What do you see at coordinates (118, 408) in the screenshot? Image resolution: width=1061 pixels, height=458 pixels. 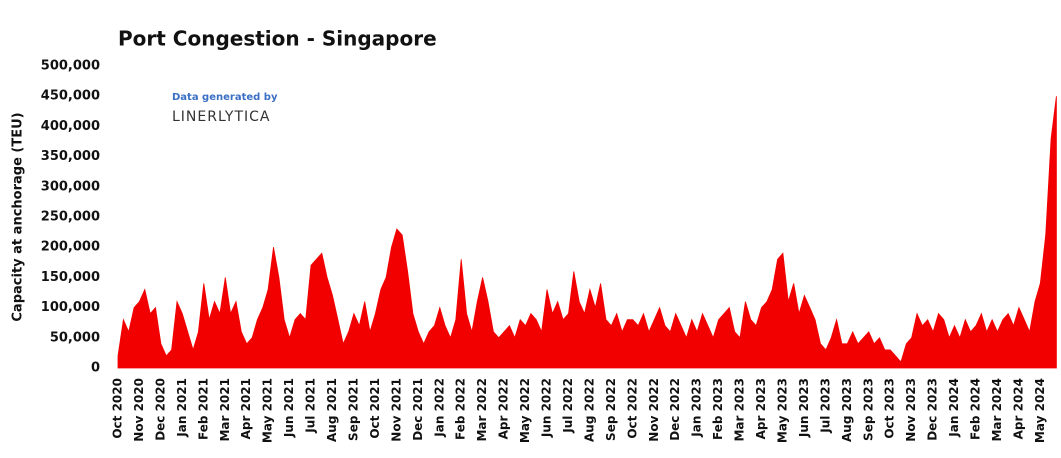 I see `x-tick-label: Oct 2020` at bounding box center [118, 408].